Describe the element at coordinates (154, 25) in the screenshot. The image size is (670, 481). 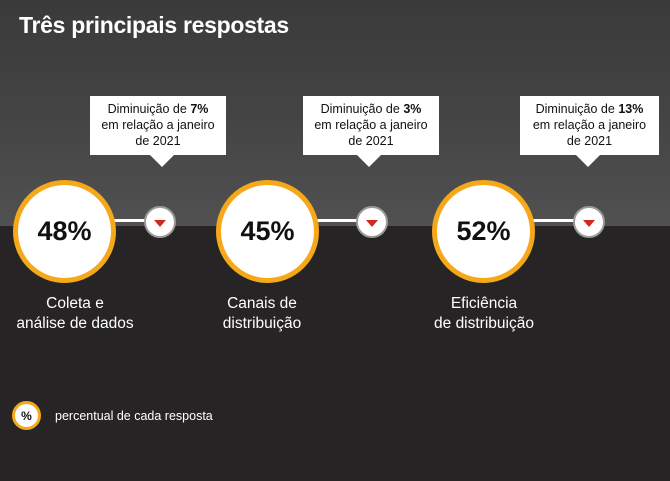
I see `page-title: Três principais respostas` at that location.